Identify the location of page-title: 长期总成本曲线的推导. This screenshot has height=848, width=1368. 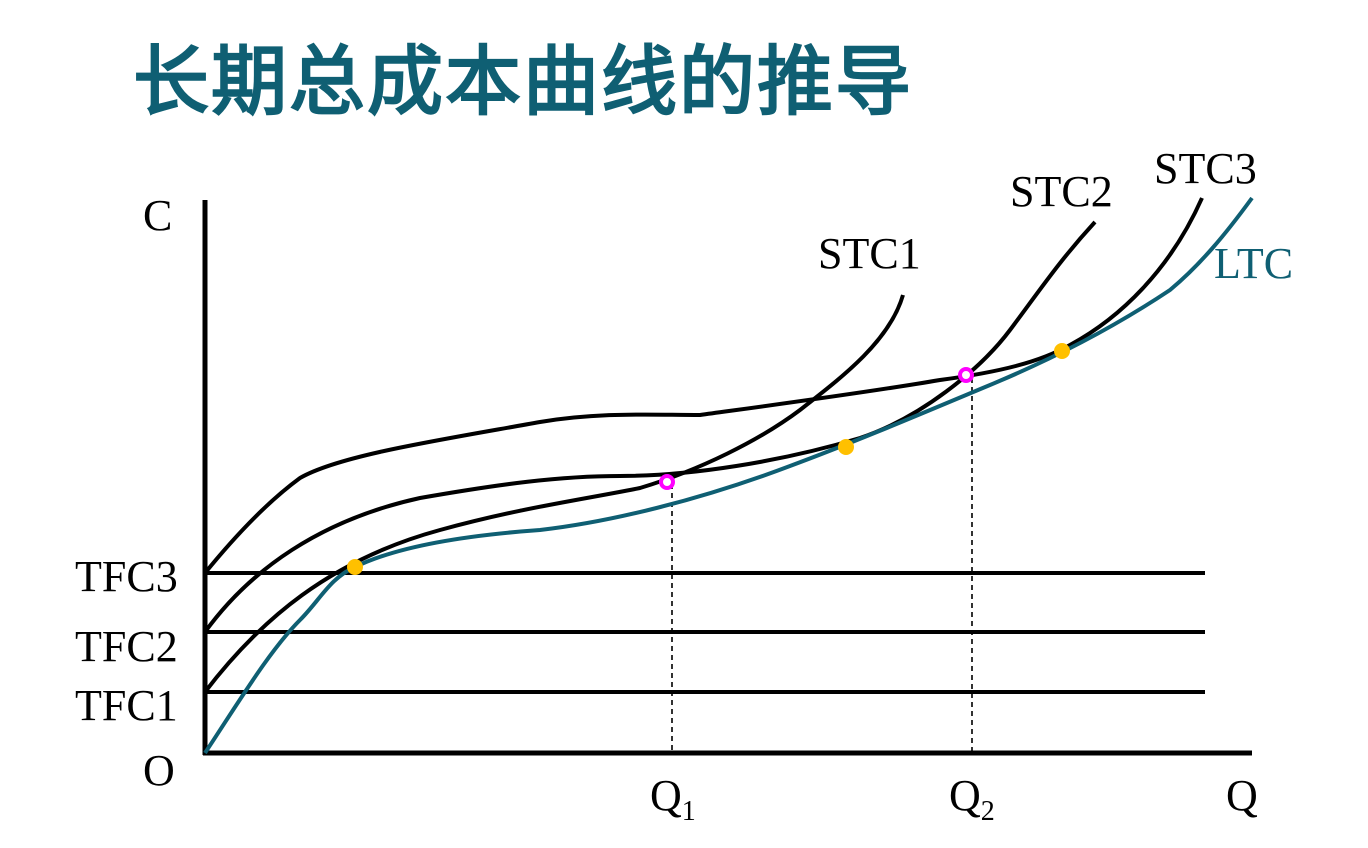
(523, 81).